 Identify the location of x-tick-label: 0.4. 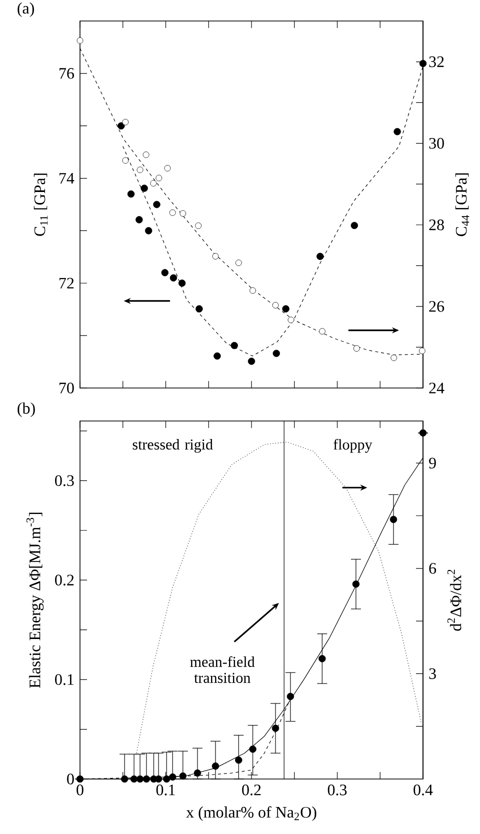
(423, 790).